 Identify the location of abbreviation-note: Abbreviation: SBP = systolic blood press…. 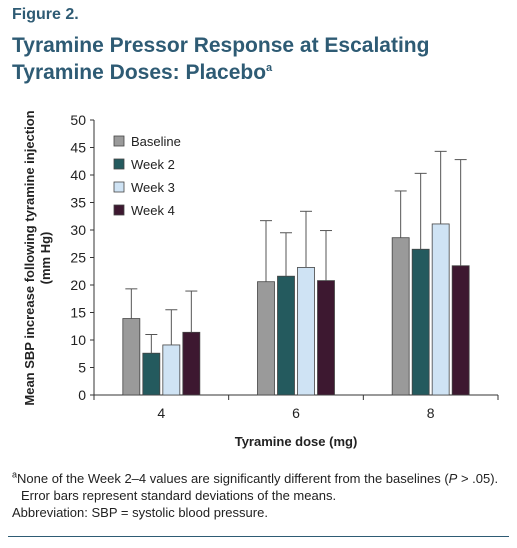
(140, 512).